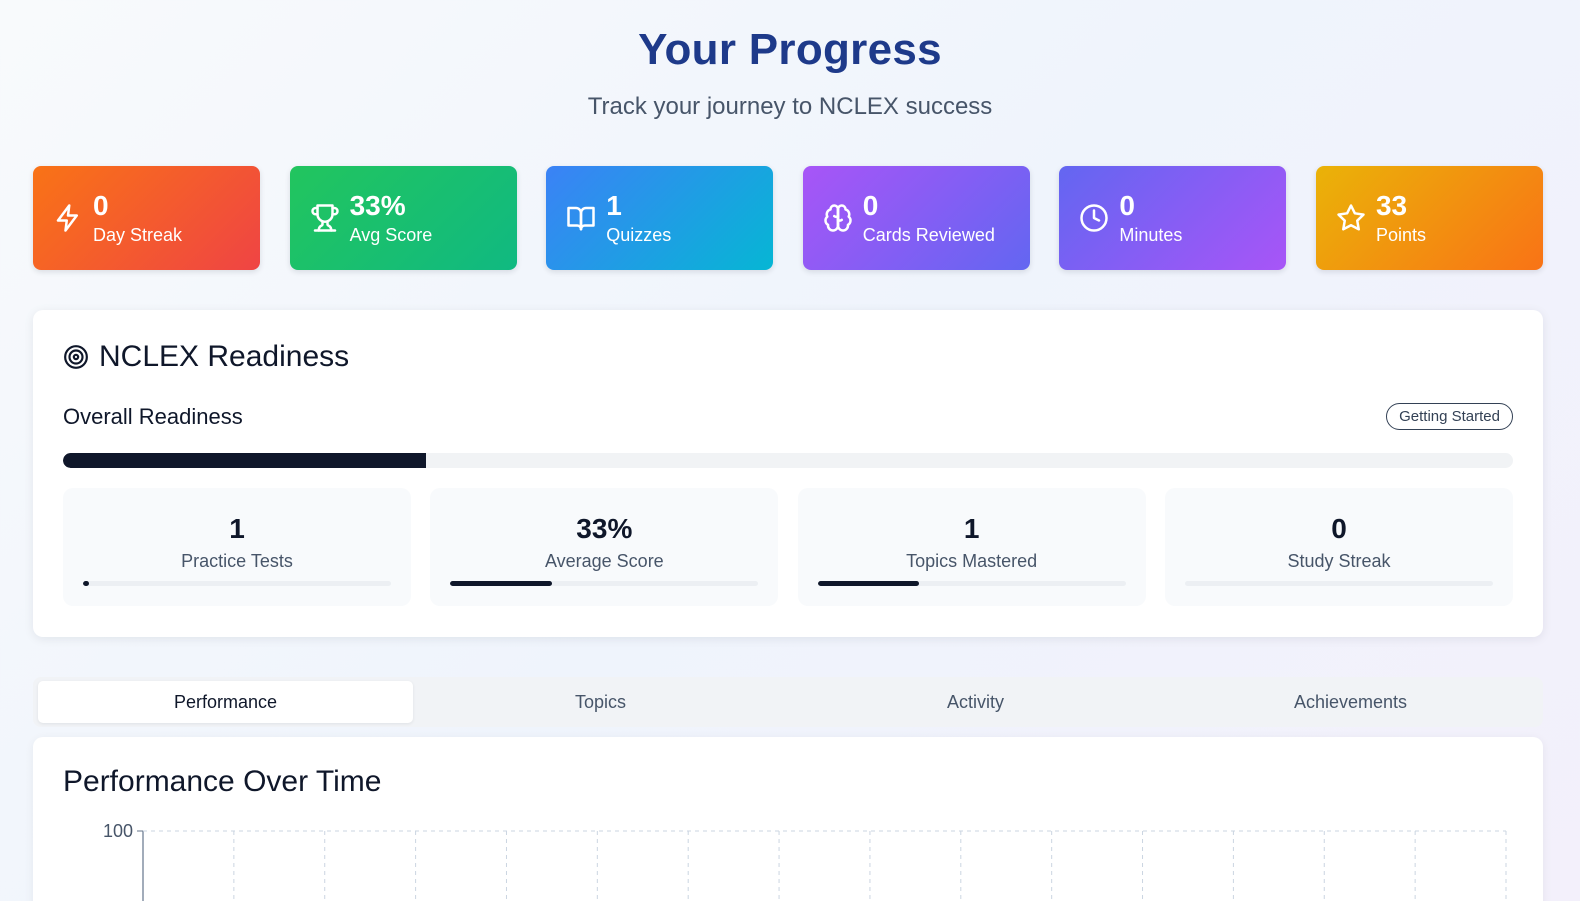 The width and height of the screenshot is (1580, 901). I want to click on stat-card-points: 33 Points, so click(1429, 218).